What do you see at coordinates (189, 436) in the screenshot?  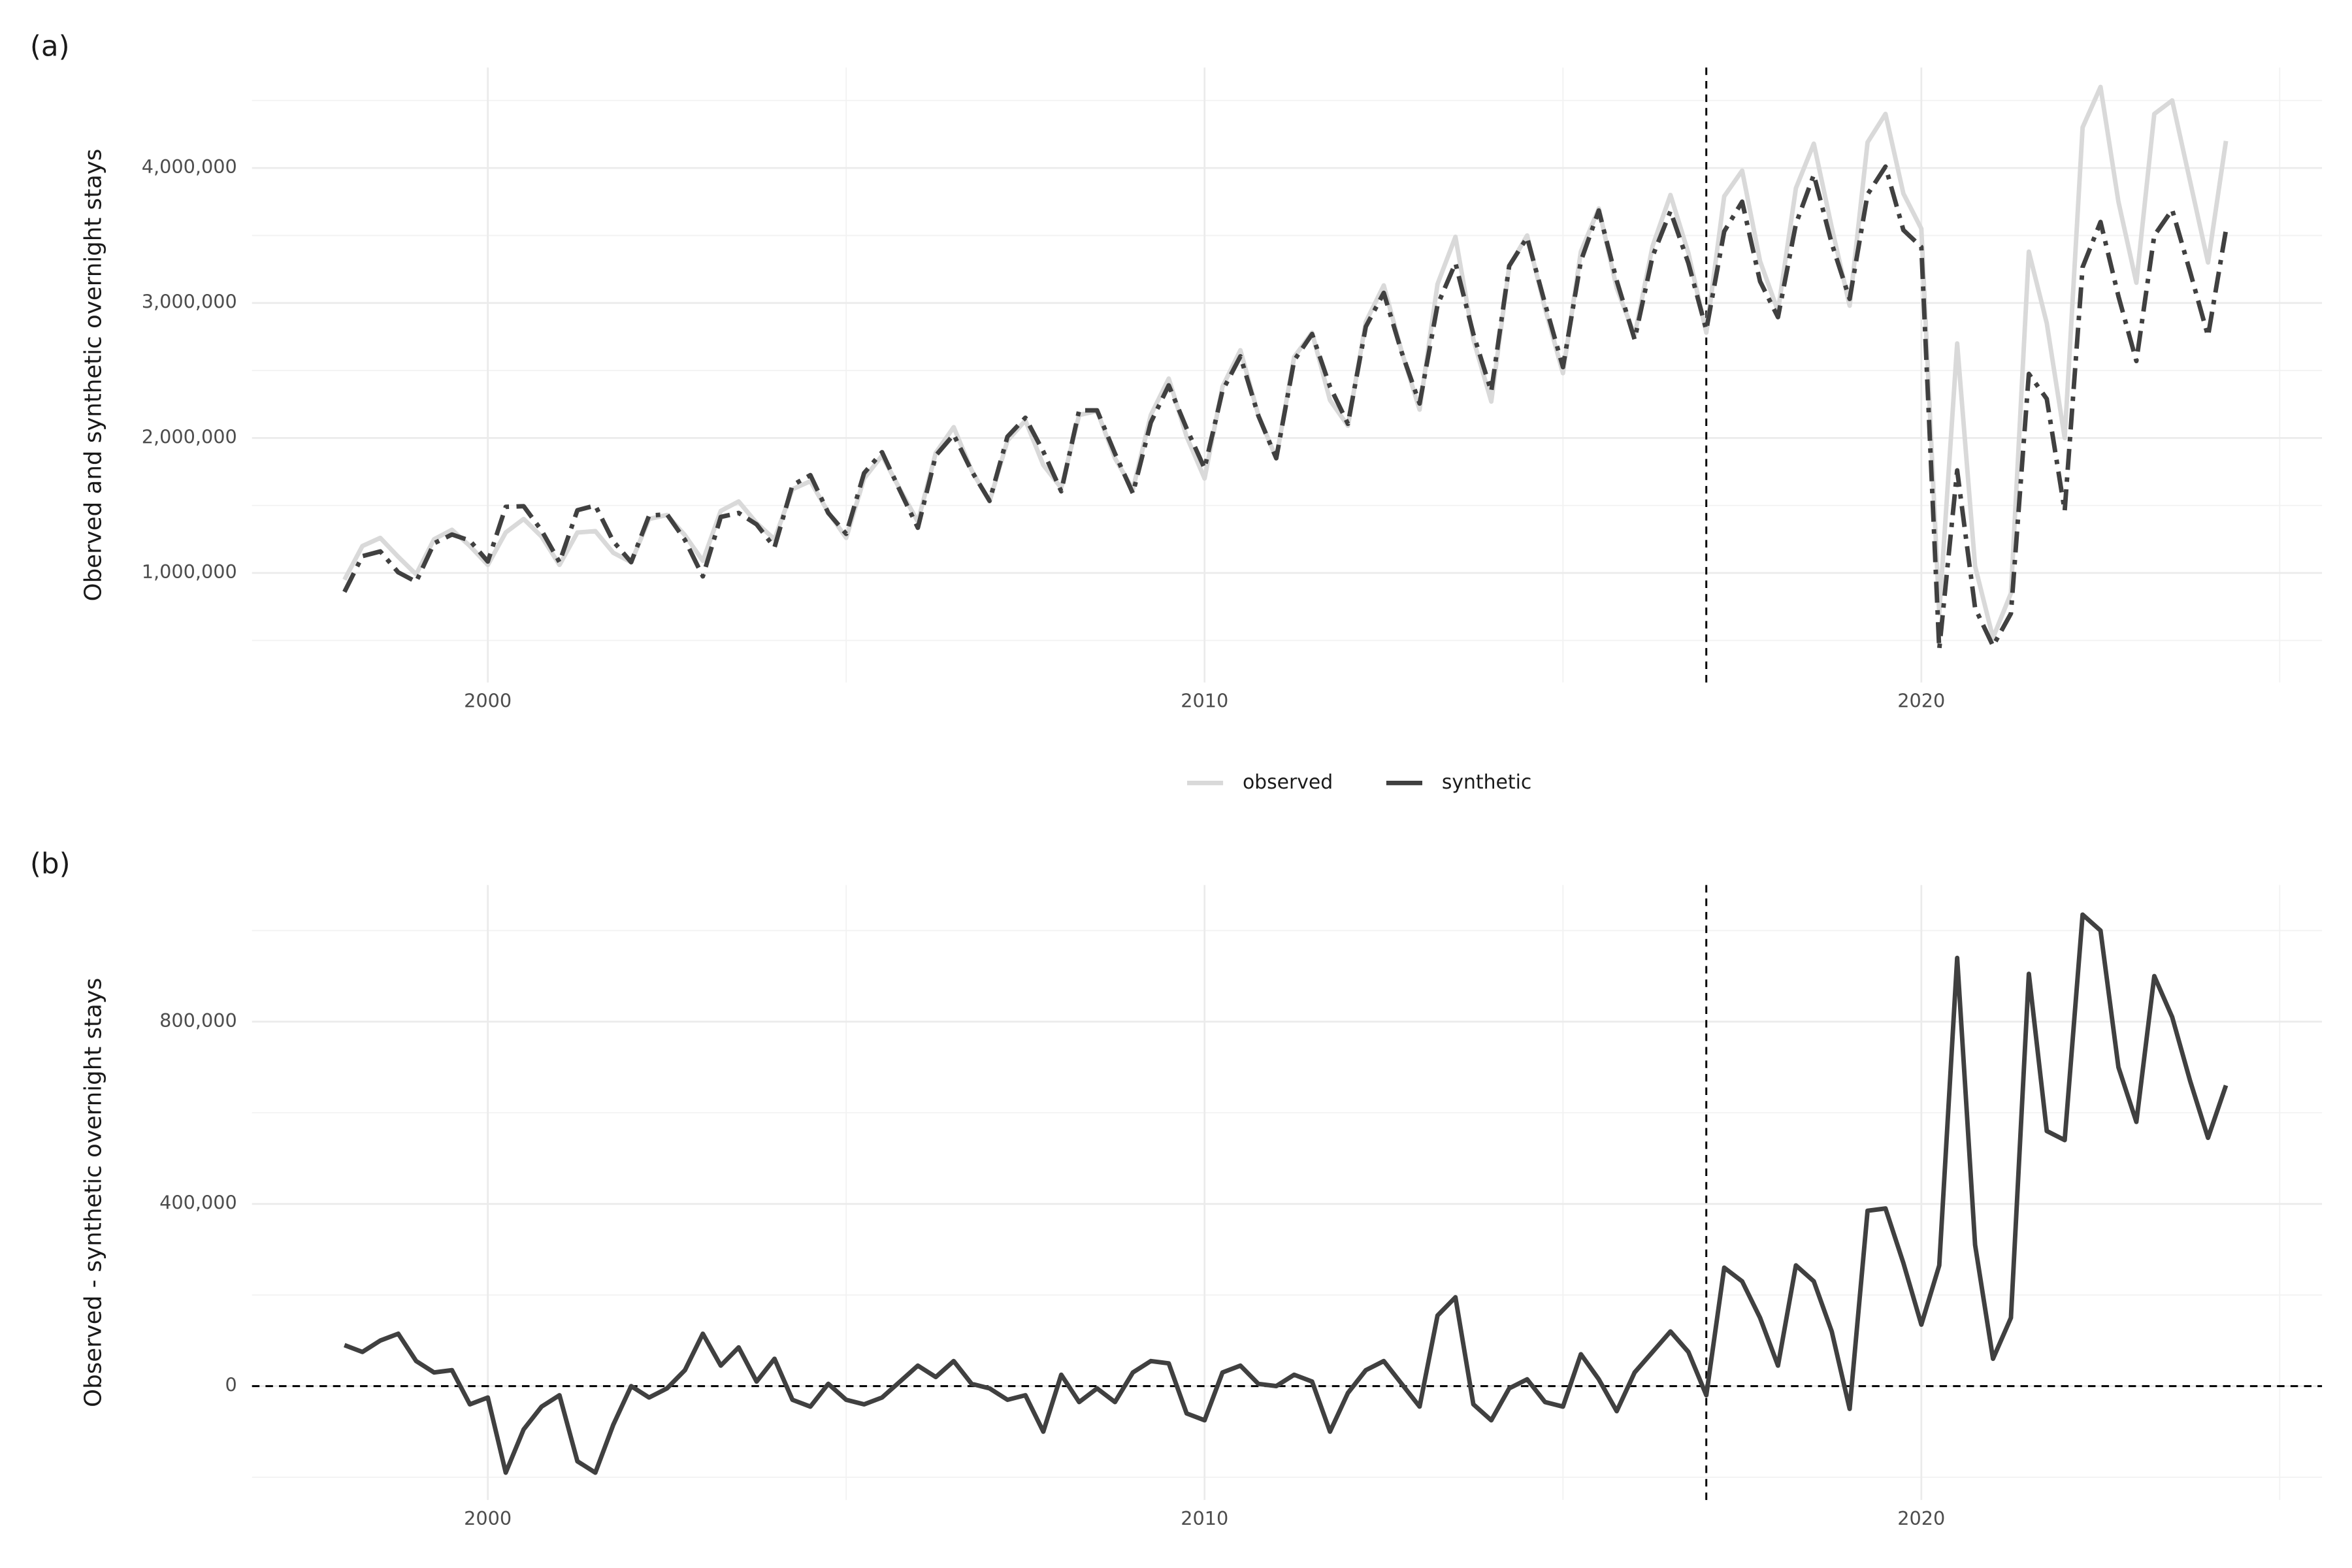 I see `y-tick-label: 2,000,000` at bounding box center [189, 436].